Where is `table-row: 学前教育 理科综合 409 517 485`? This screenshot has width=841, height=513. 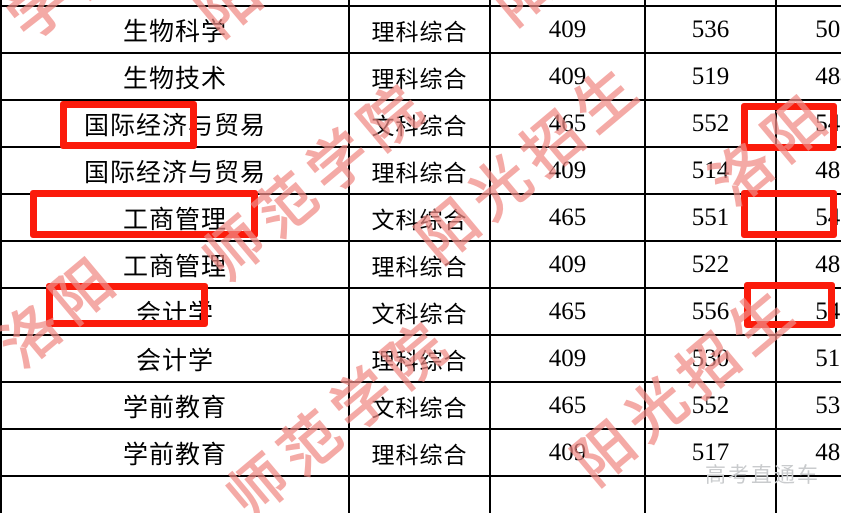
table-row: 学前教育 理科综合 409 517 485 is located at coordinates (420, 452).